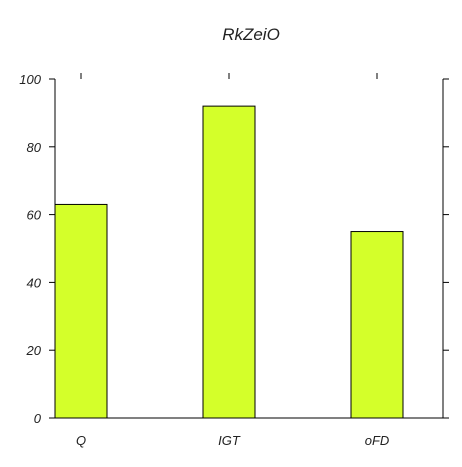 This screenshot has height=467, width=462. What do you see at coordinates (81, 311) in the screenshot?
I see `bar-q` at bounding box center [81, 311].